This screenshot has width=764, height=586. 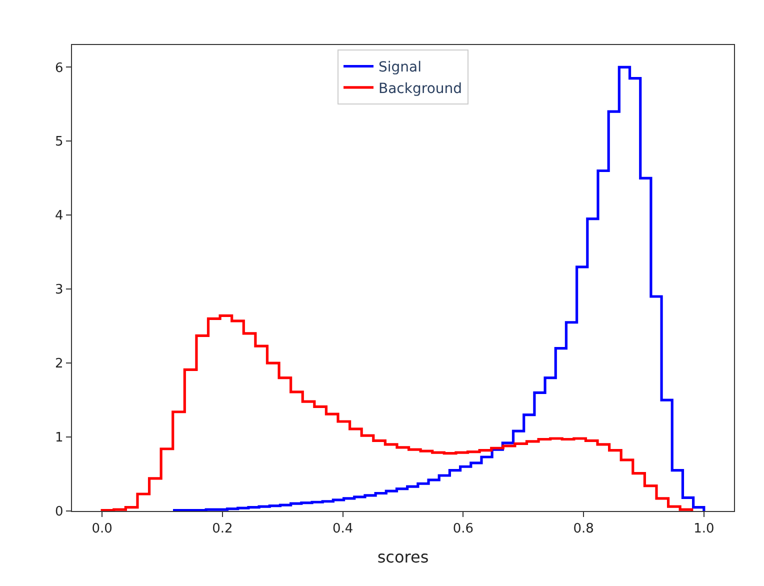 I want to click on x-tick-label: 0.6, so click(x=463, y=529).